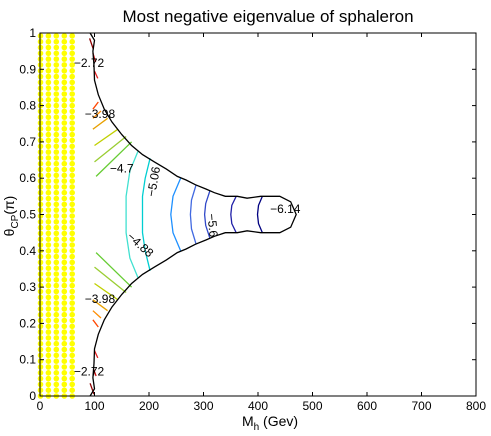  I want to click on y-tick-label: 0.8, so click(27, 106).